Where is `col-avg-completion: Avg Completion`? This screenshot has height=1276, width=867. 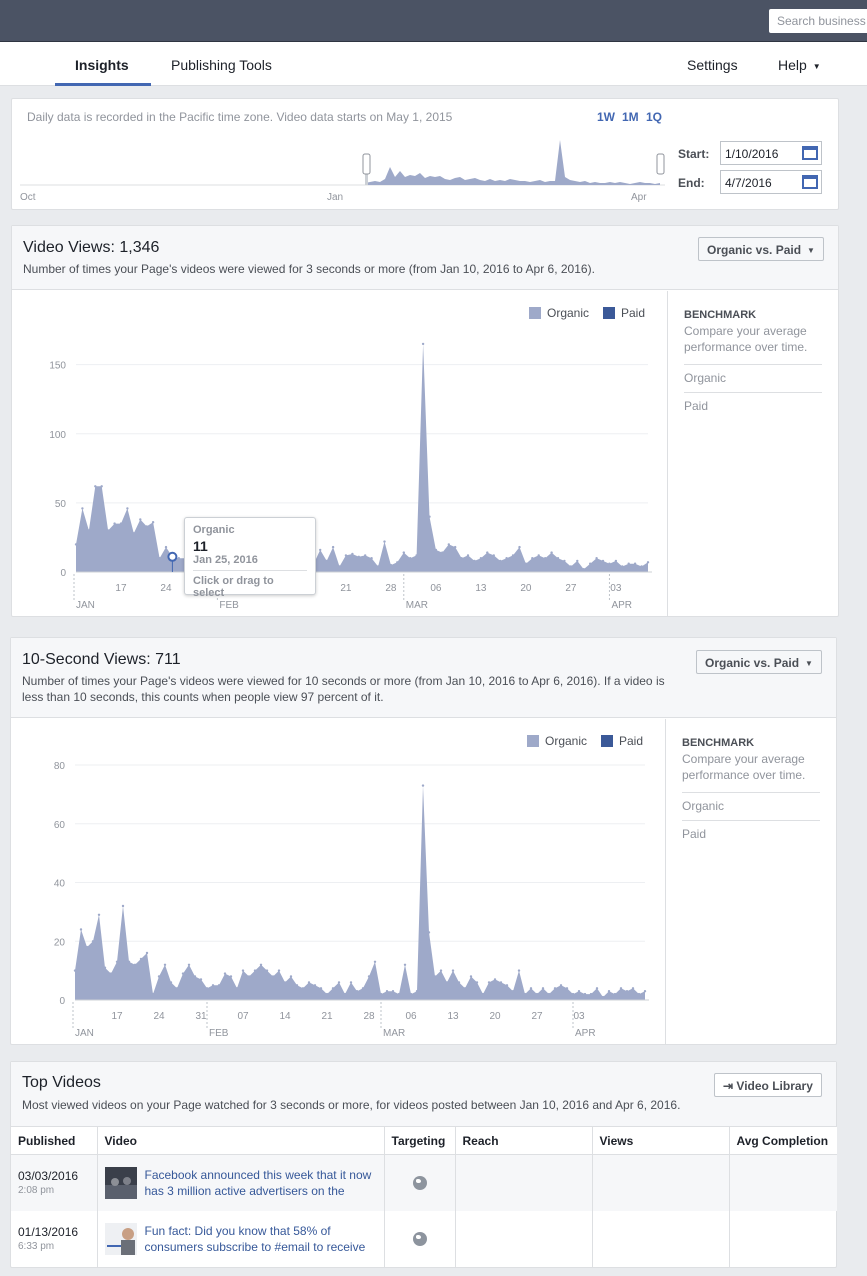
col-avg-completion: Avg Completion is located at coordinates (783, 1140).